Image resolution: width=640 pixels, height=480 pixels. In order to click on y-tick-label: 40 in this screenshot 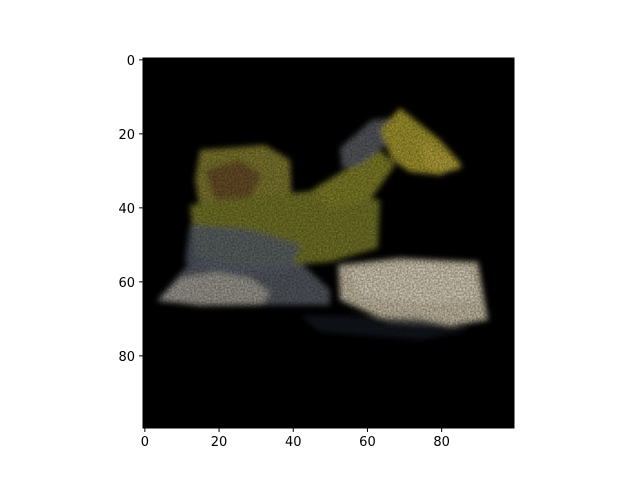, I will do `click(126, 209)`.